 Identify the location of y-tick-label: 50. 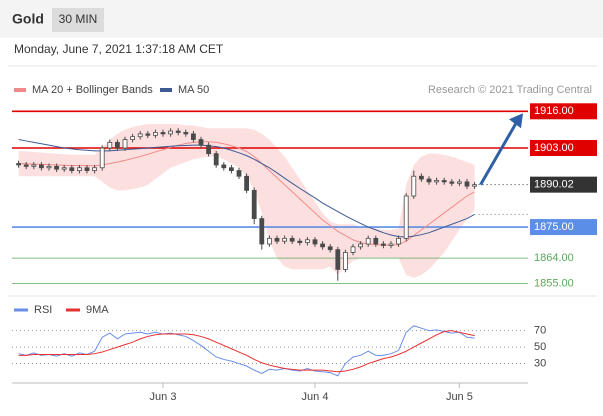
(540, 347).